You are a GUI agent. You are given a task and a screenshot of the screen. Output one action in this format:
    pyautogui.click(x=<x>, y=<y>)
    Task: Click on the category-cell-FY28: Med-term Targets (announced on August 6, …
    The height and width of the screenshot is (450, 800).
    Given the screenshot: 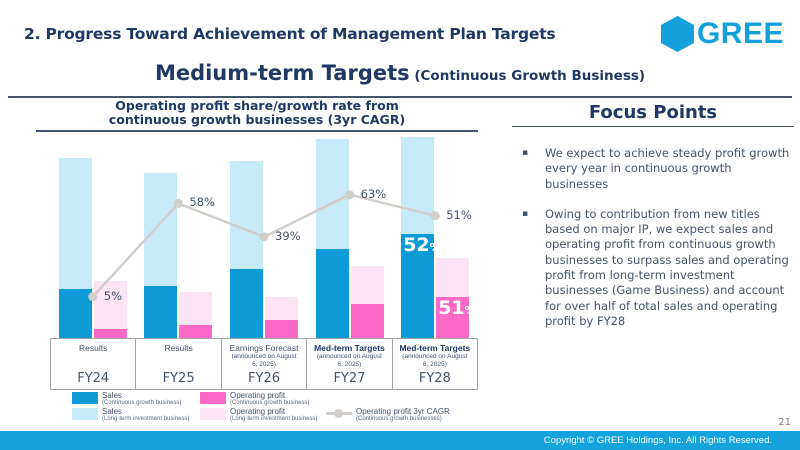 What is the action you would take?
    pyautogui.click(x=435, y=364)
    